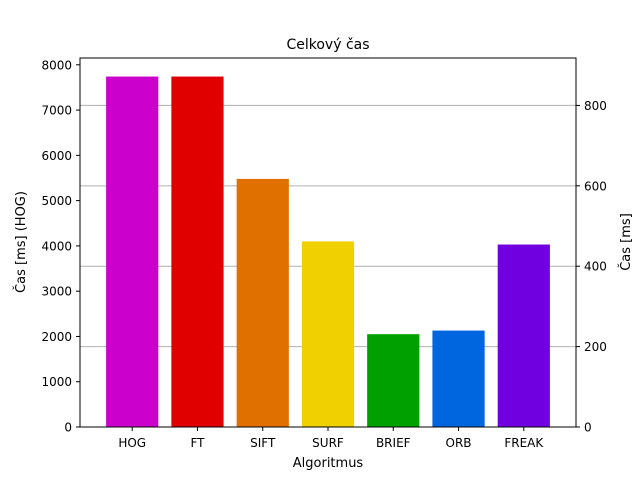  Describe the element at coordinates (56, 382) in the screenshot. I see `y-left-tick-label: 1000` at that location.